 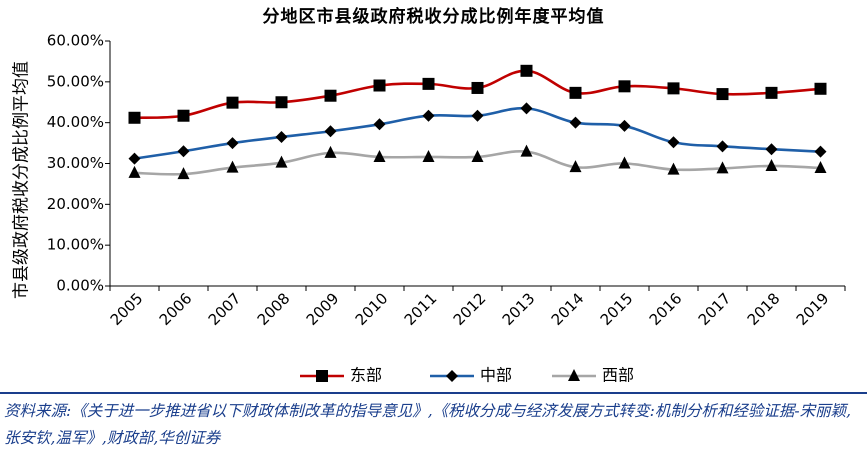 I want to click on chart-title: 分地区市县级政府税收分成比例年度平均值, so click(x=433, y=17).